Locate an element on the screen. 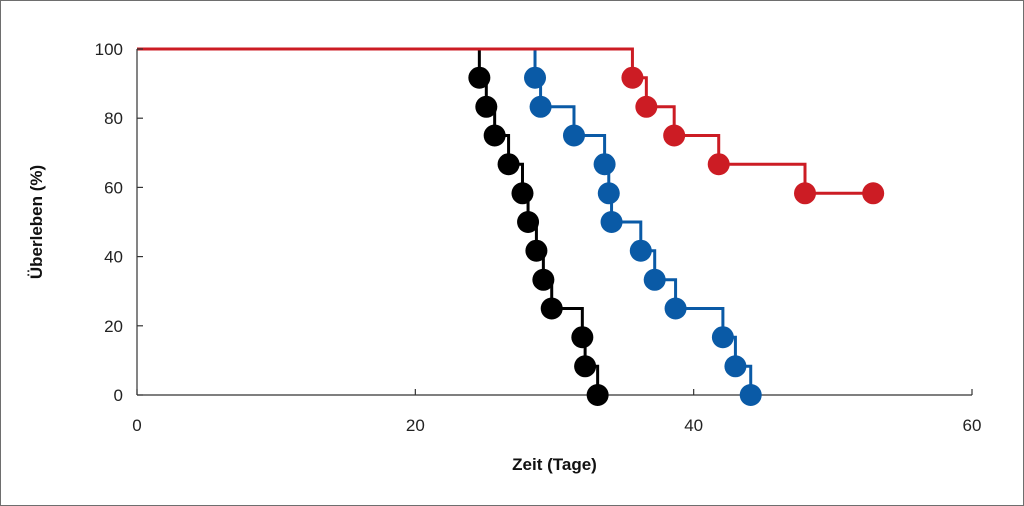  y-tick-label: 20 is located at coordinates (113, 326).